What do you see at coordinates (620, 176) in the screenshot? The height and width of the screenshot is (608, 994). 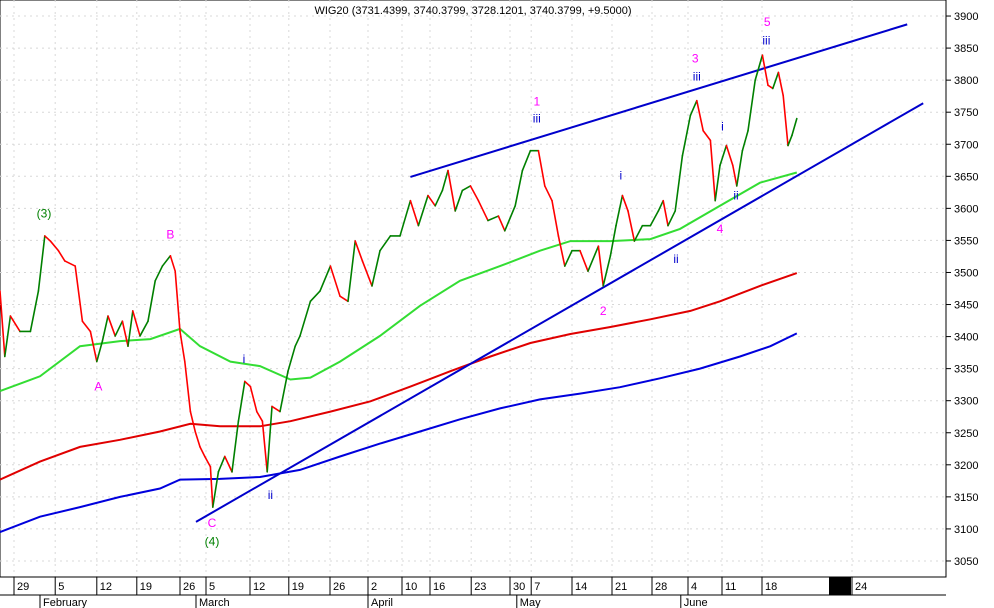 I see `wave-label: i` at bounding box center [620, 176].